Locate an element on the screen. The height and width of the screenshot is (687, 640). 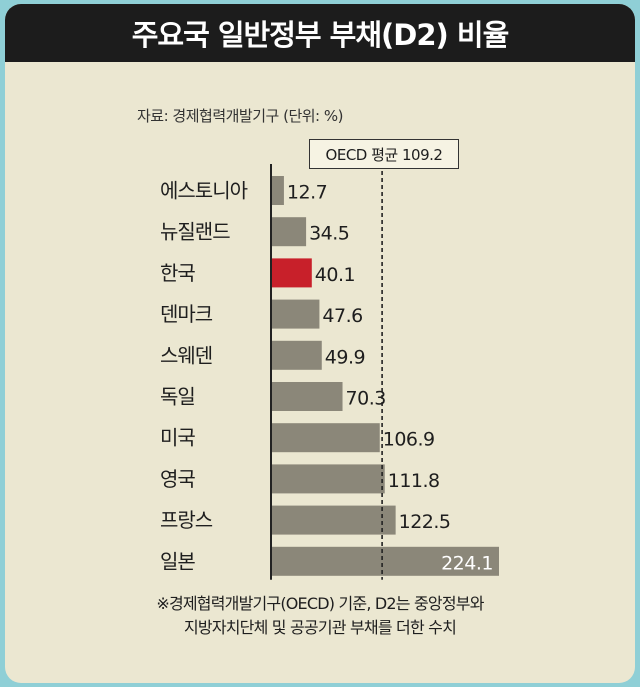
category-label-9: 일본 is located at coordinates (177, 561).